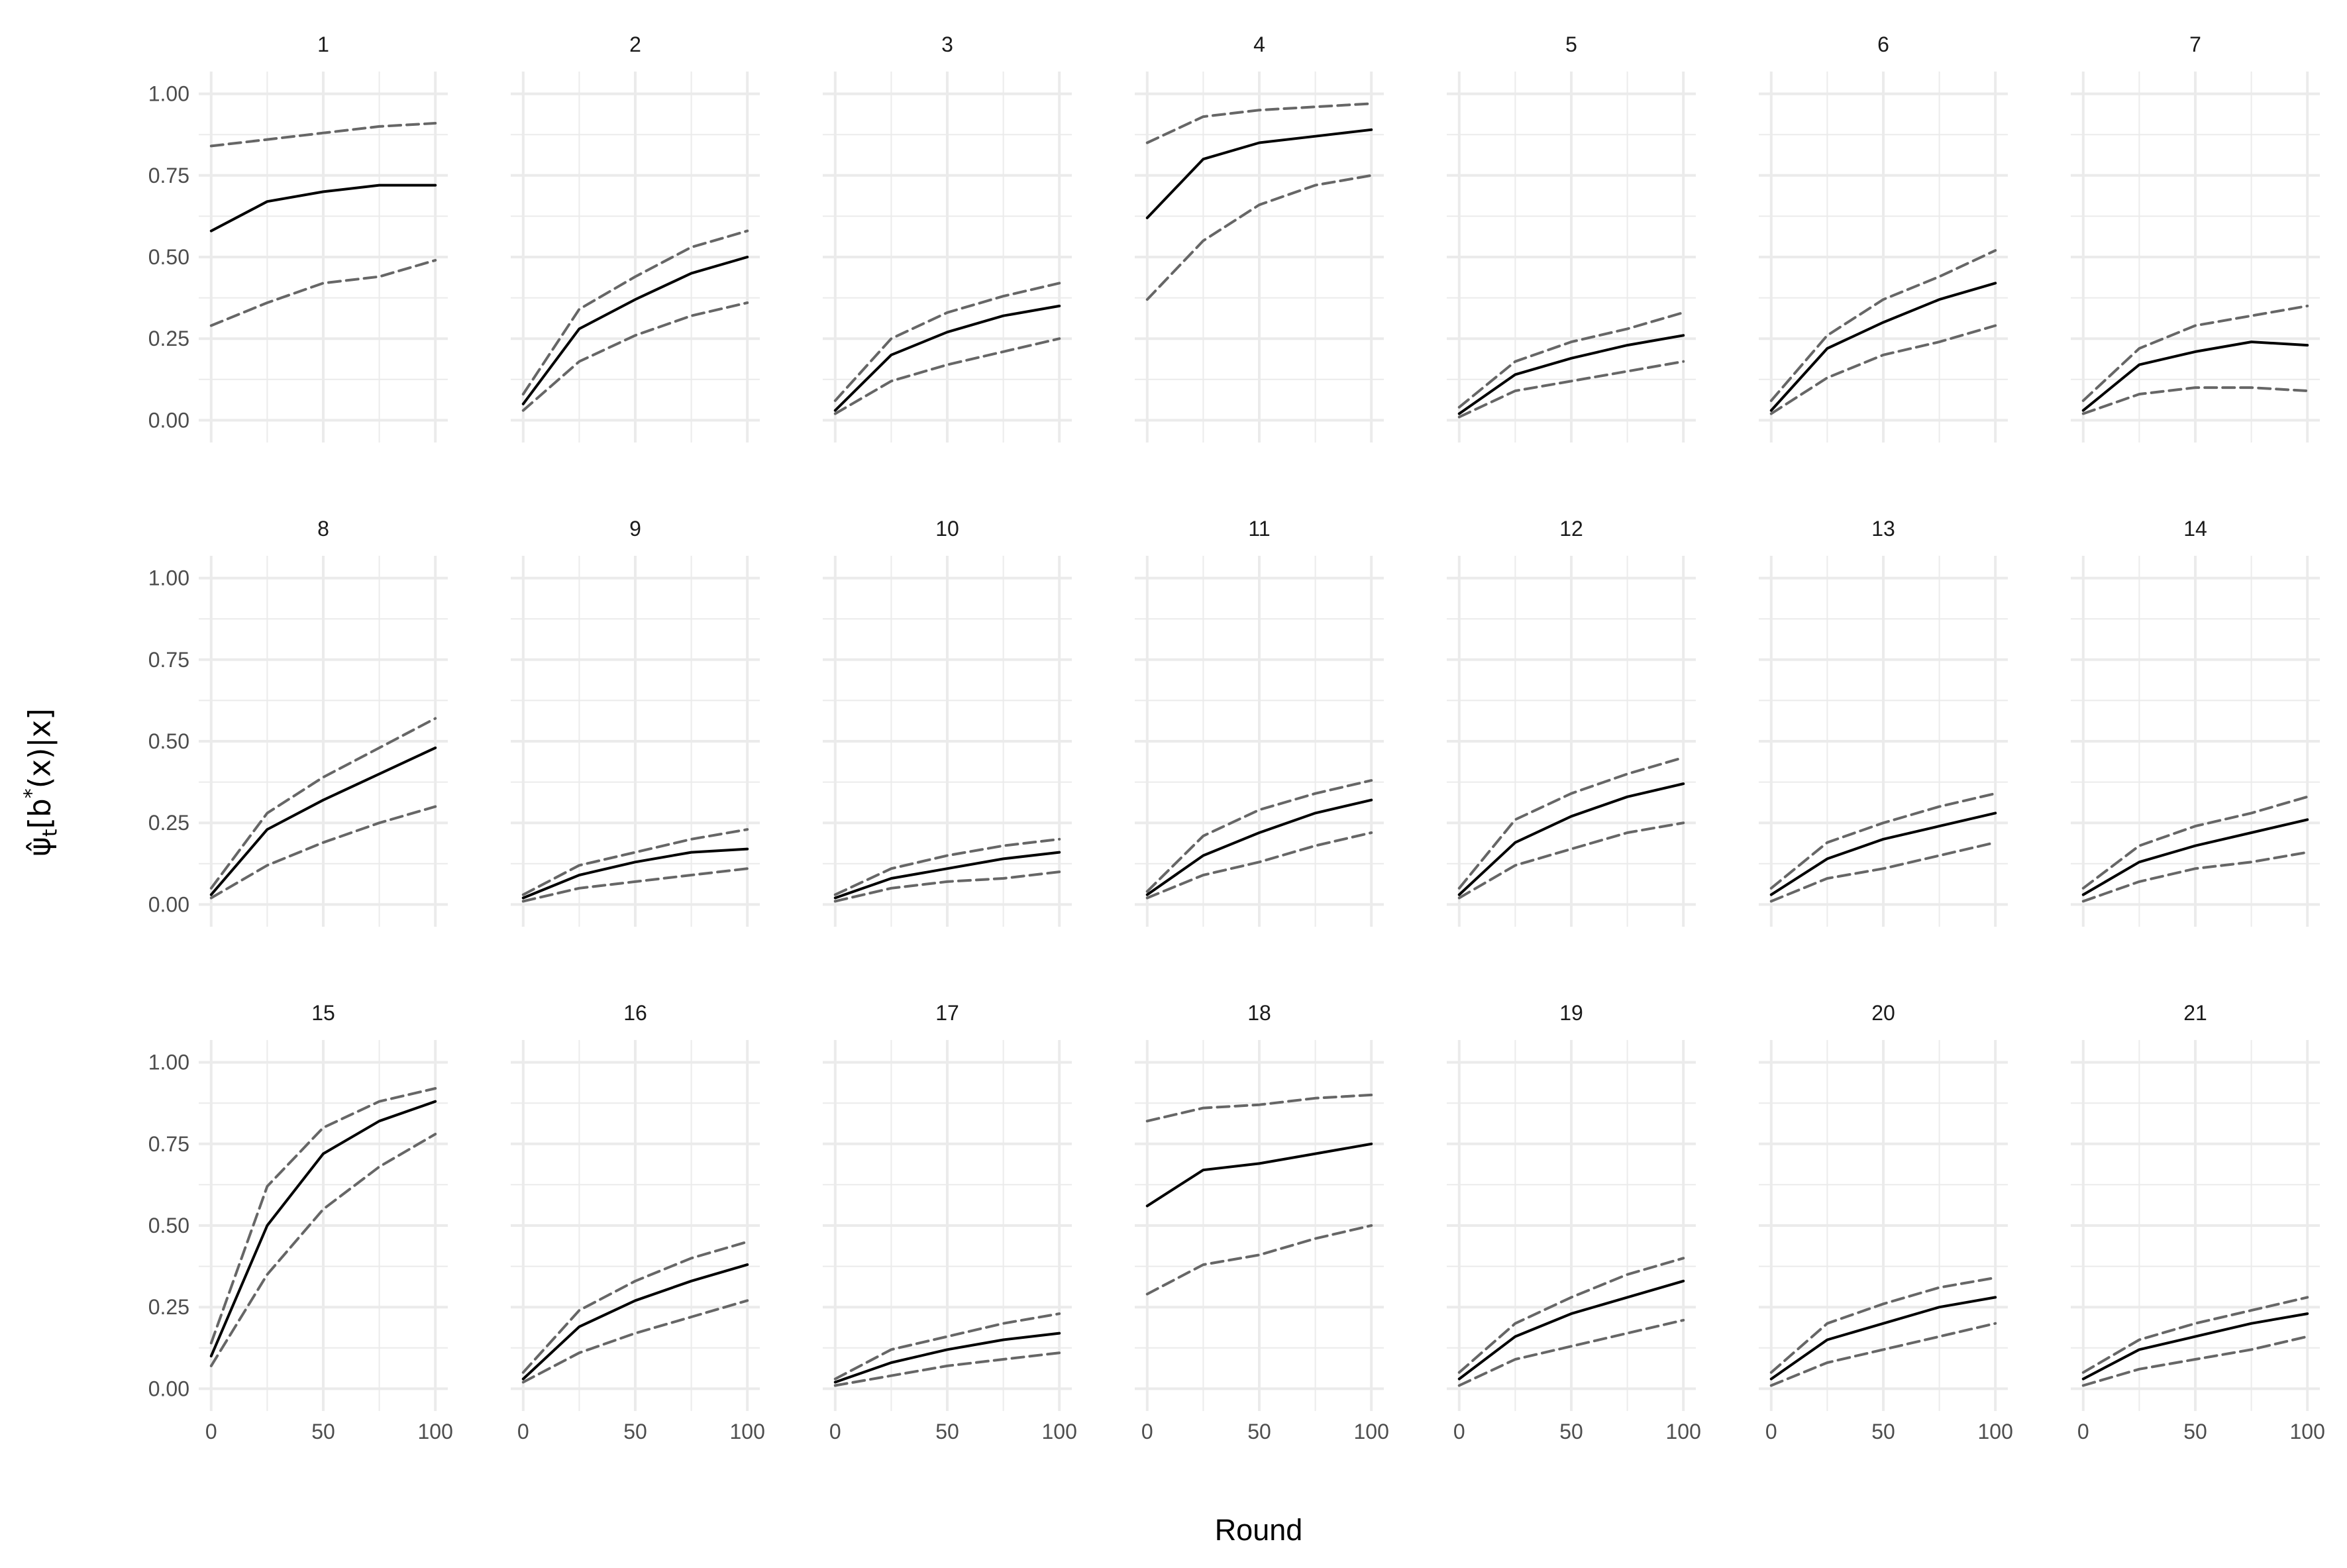 Image resolution: width=2347 pixels, height=1568 pixels. I want to click on facet-panel-8: 8 0.00 0.25 0.50 0.75 1.00, so click(298, 722).